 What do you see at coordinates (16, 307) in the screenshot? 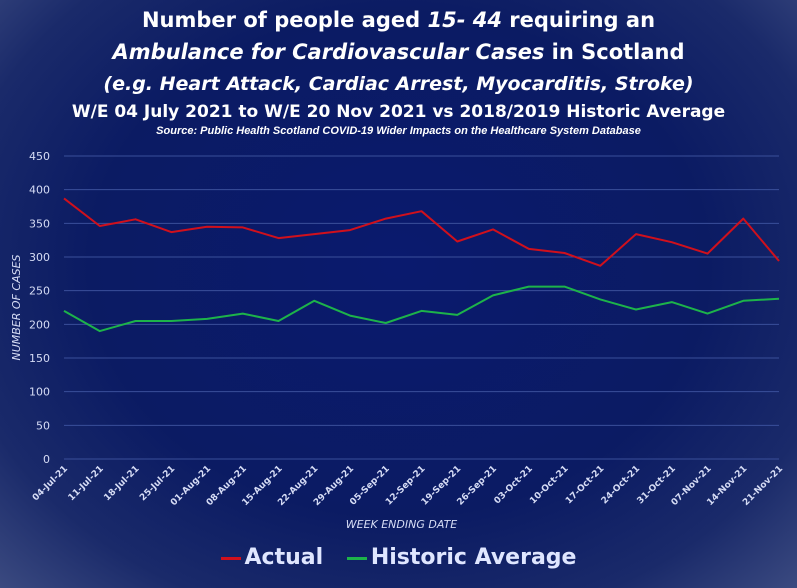
I see `y-axis-title: NUMBER OF CASES` at bounding box center [16, 307].